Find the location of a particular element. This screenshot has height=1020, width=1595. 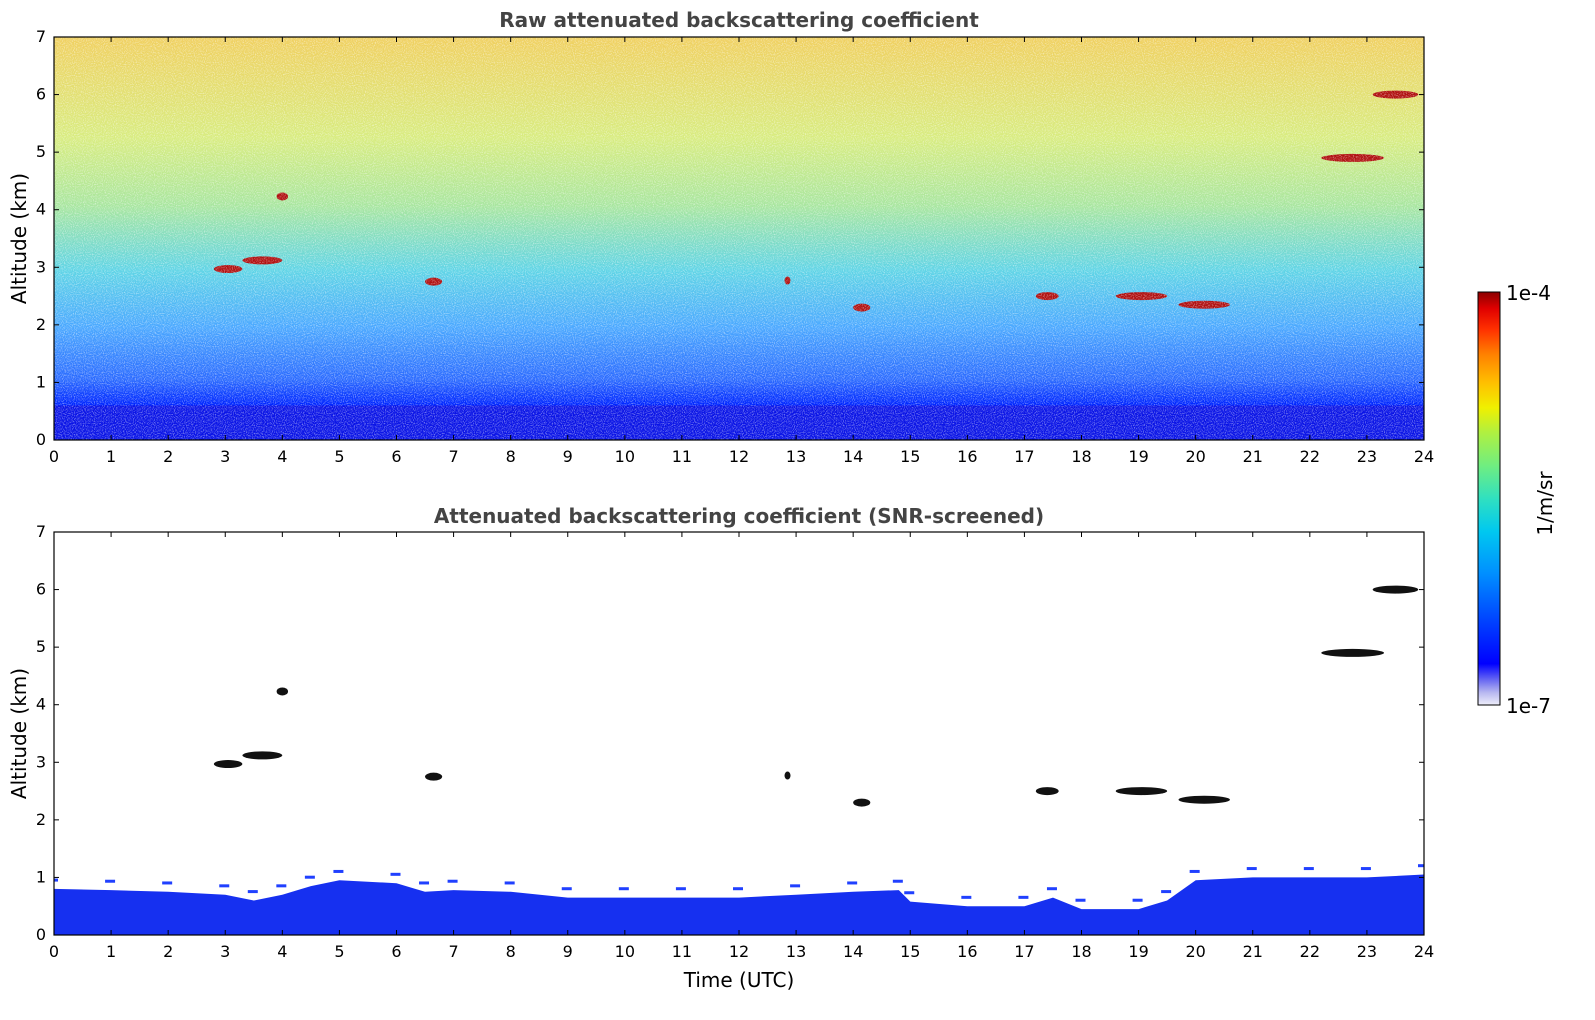

colorbar-unit-label: 1/m/sr is located at coordinates (1545, 503).